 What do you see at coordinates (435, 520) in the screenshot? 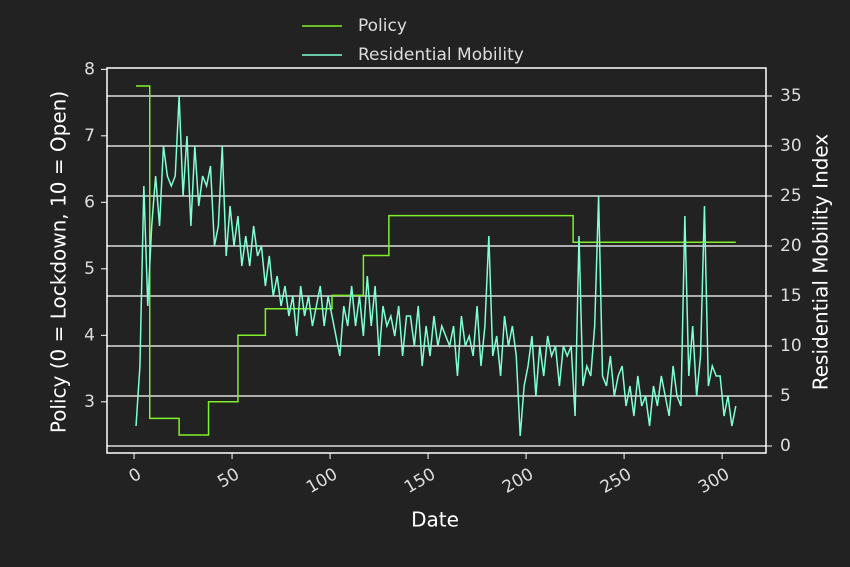
I see `x-axis-label: Date` at bounding box center [435, 520].